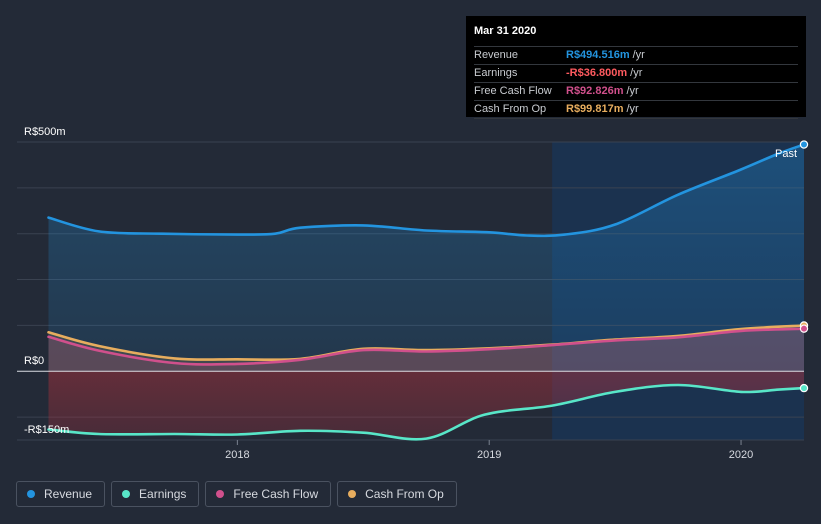 The width and height of the screenshot is (821, 524). I want to click on past-label: Past, so click(786, 154).